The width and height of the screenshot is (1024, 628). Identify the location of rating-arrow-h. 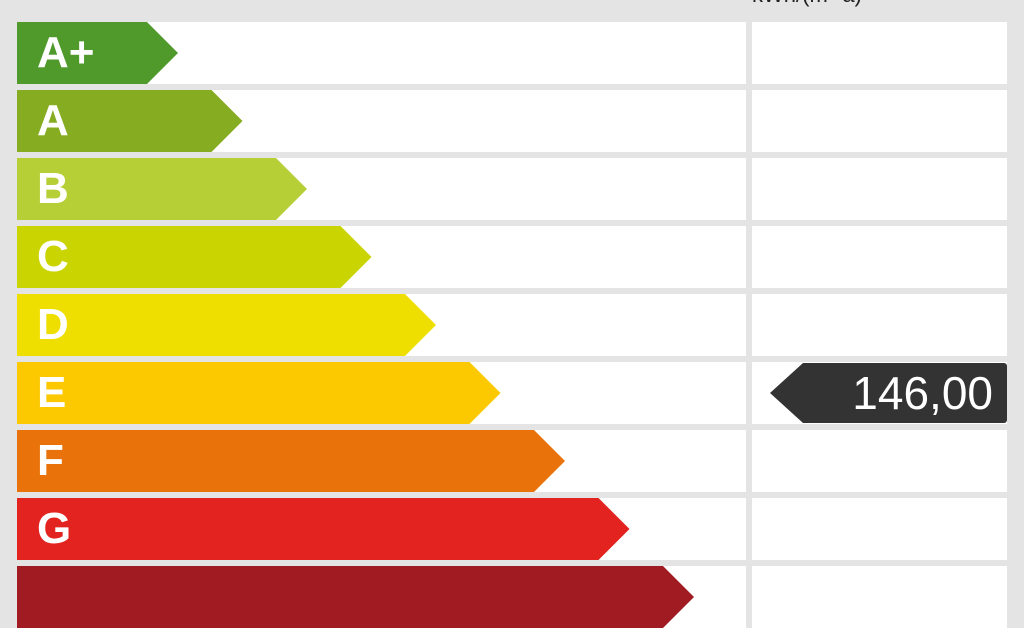
(355, 597).